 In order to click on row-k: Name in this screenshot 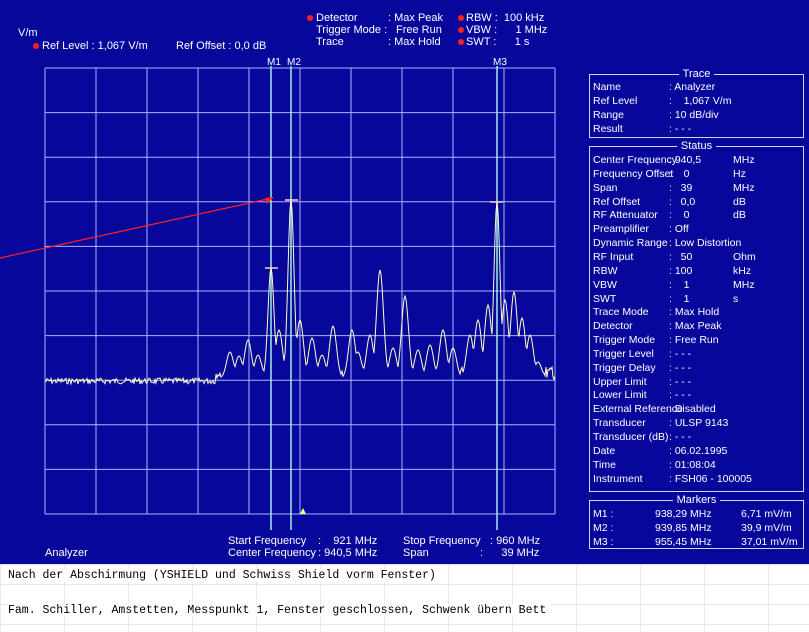, I will do `click(607, 87)`.